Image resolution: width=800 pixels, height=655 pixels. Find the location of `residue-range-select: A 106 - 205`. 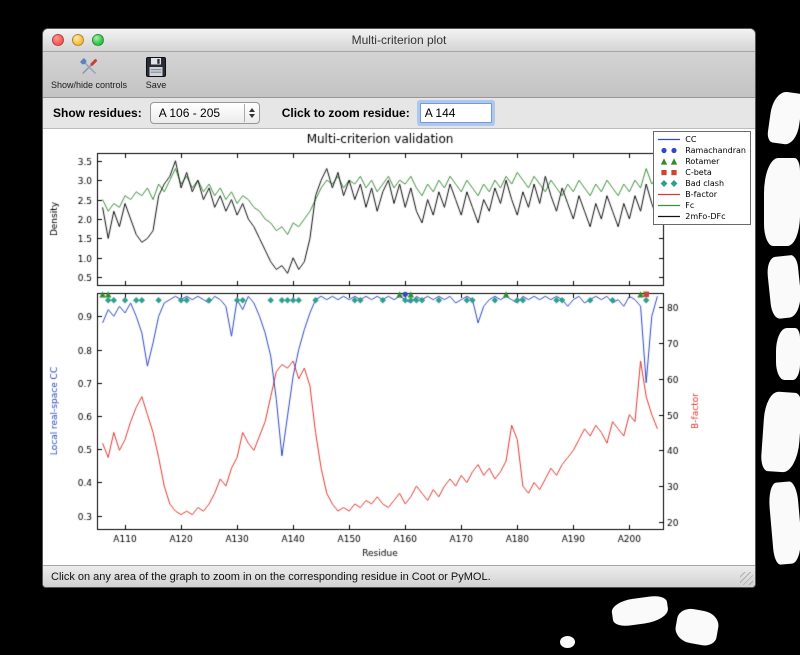

residue-range-select: A 106 - 205 is located at coordinates (204, 113).